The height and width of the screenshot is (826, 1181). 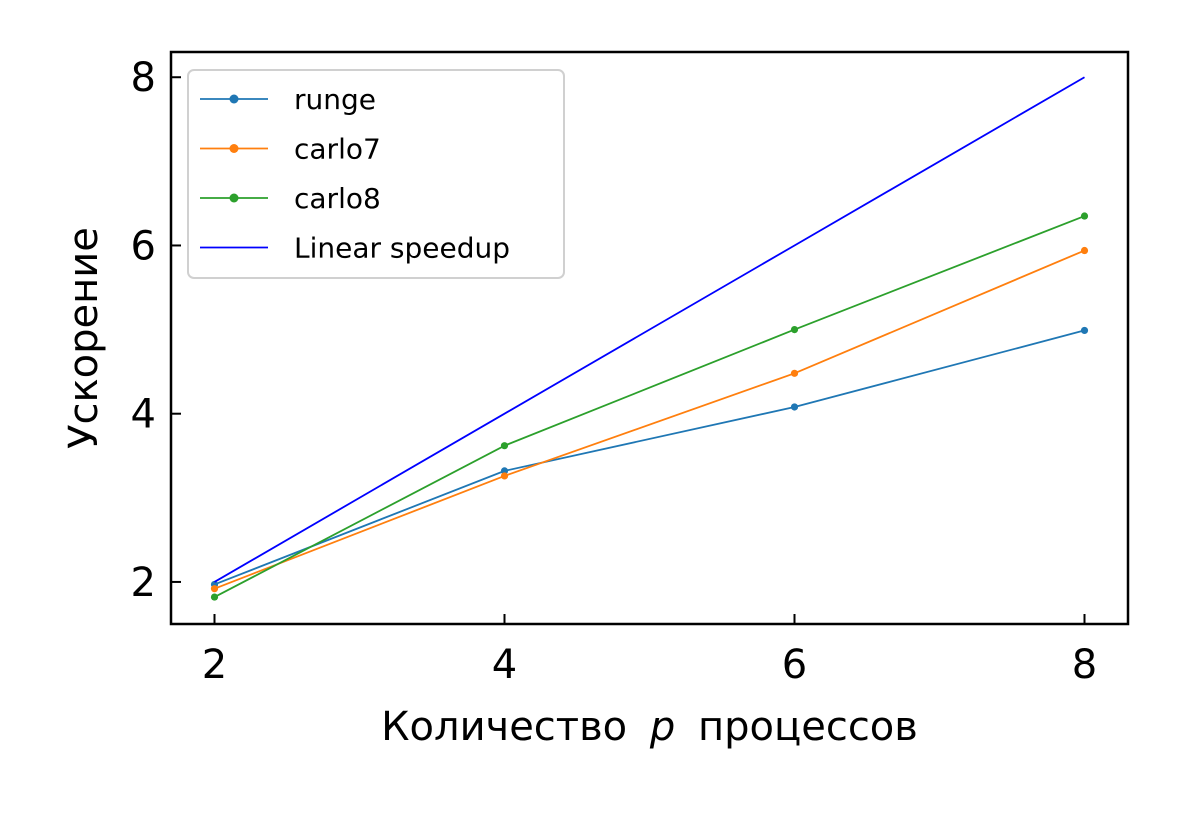 What do you see at coordinates (504, 727) in the screenshot?
I see `x-axis-label-prefix: Количество` at bounding box center [504, 727].